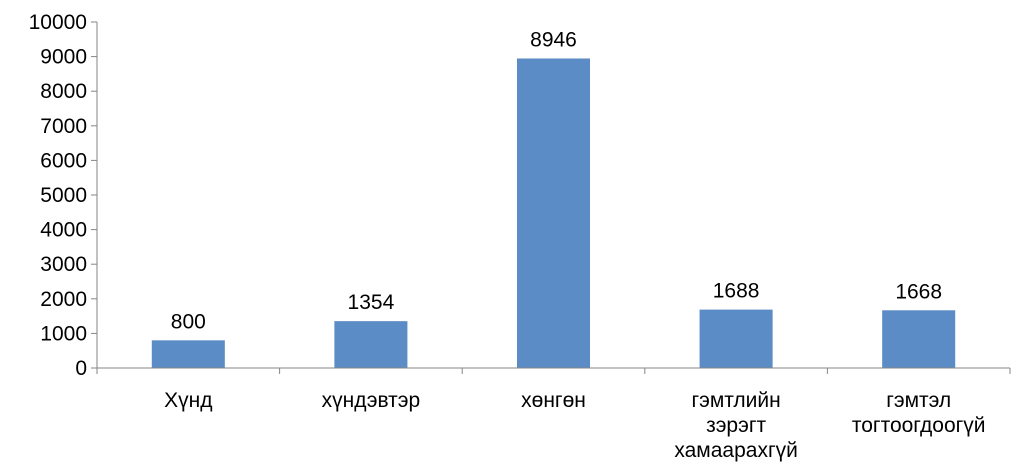 The image size is (1013, 466). What do you see at coordinates (736, 291) in the screenshot?
I see `data-label: 1688` at bounding box center [736, 291].